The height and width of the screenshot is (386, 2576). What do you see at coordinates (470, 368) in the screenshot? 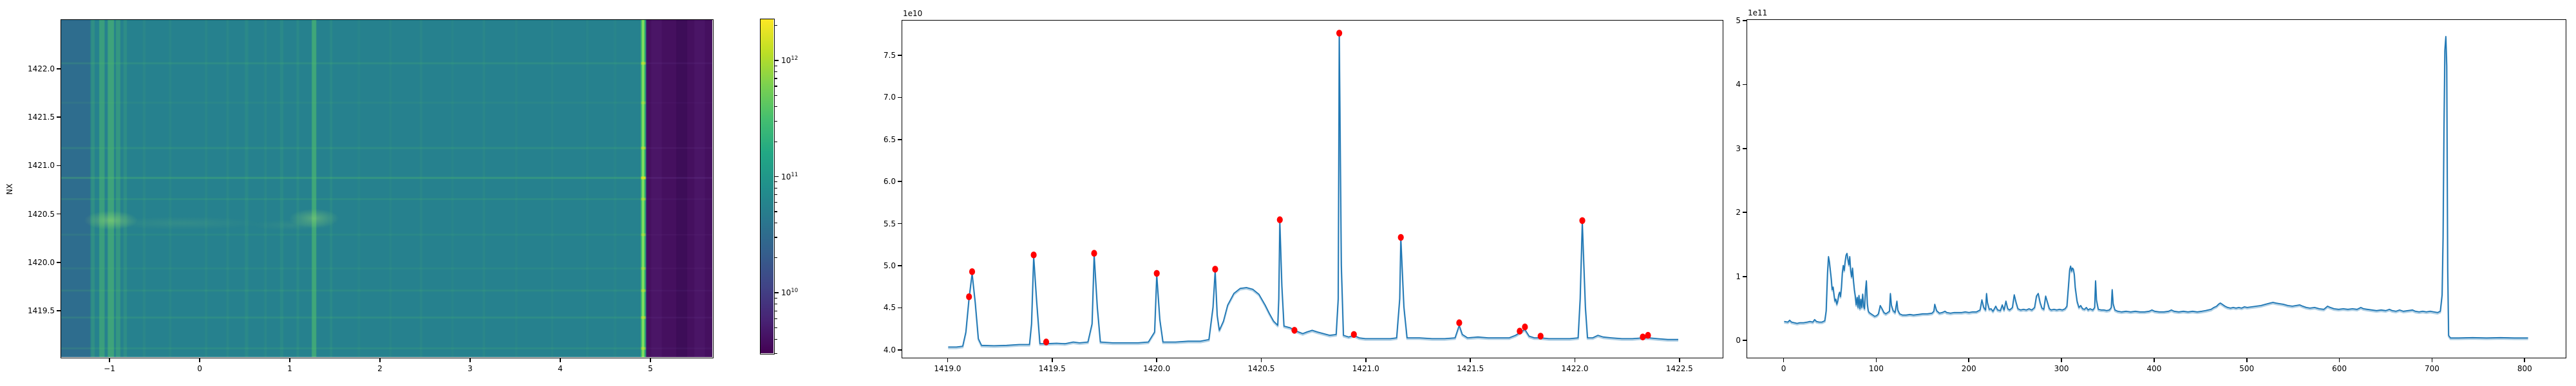
I see `x-tick-label: 3` at bounding box center [470, 368].